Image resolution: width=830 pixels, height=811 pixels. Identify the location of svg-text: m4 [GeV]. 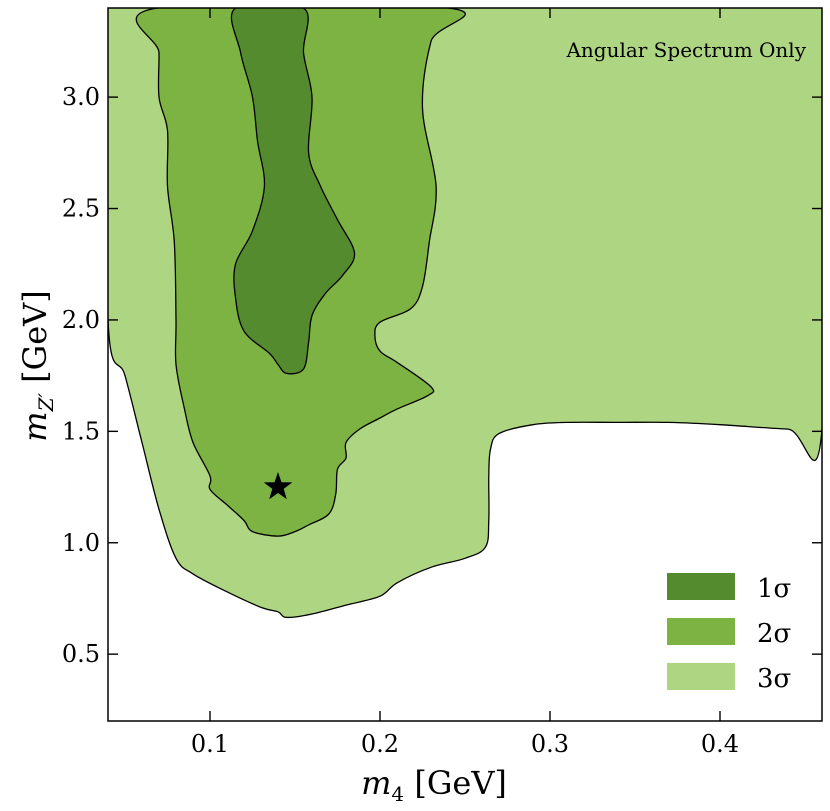
(434, 785).